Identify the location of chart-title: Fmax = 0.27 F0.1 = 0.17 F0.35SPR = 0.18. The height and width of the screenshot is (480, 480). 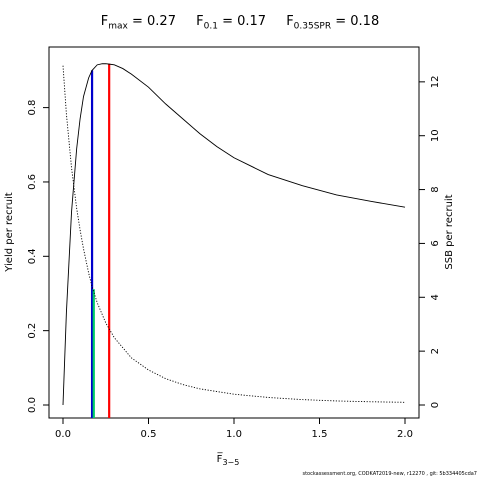
(240, 23).